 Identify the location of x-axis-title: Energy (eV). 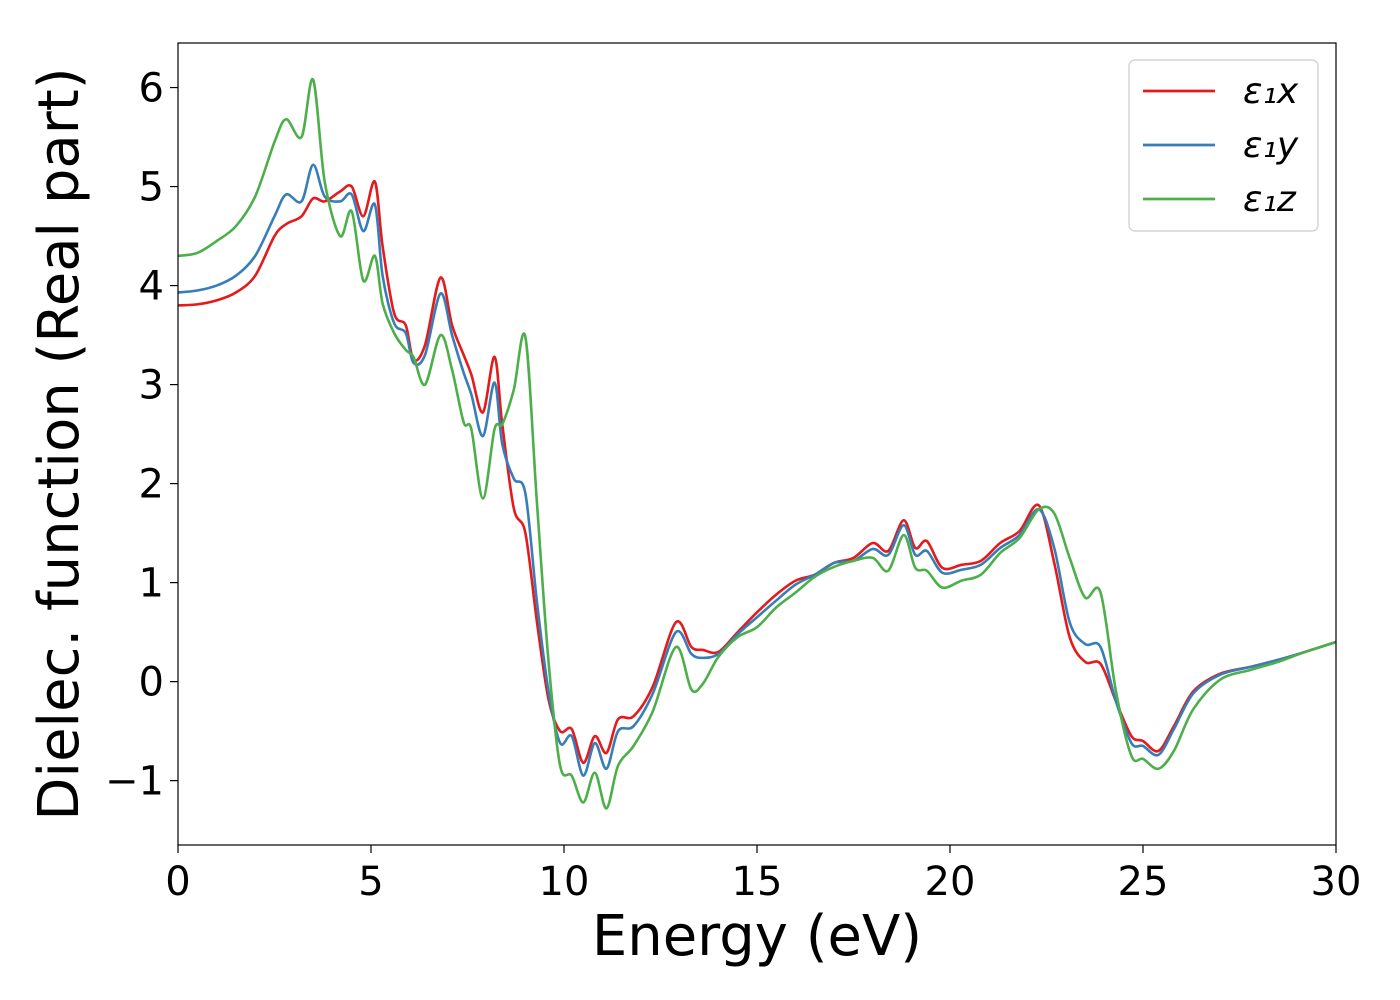
(757, 936).